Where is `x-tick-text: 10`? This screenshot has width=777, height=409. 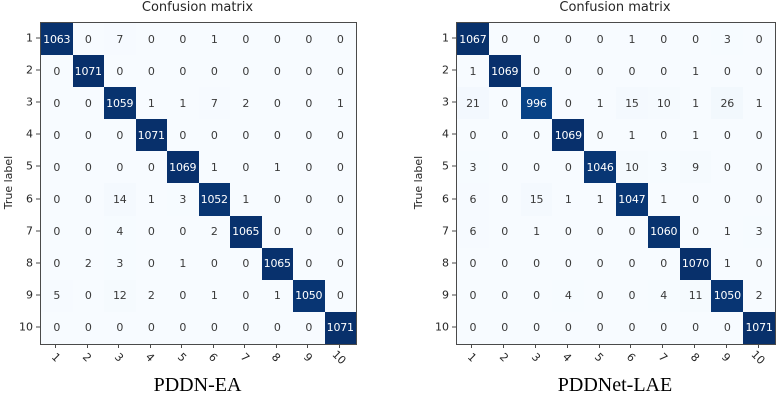 x-tick-text: 10 is located at coordinates (758, 357).